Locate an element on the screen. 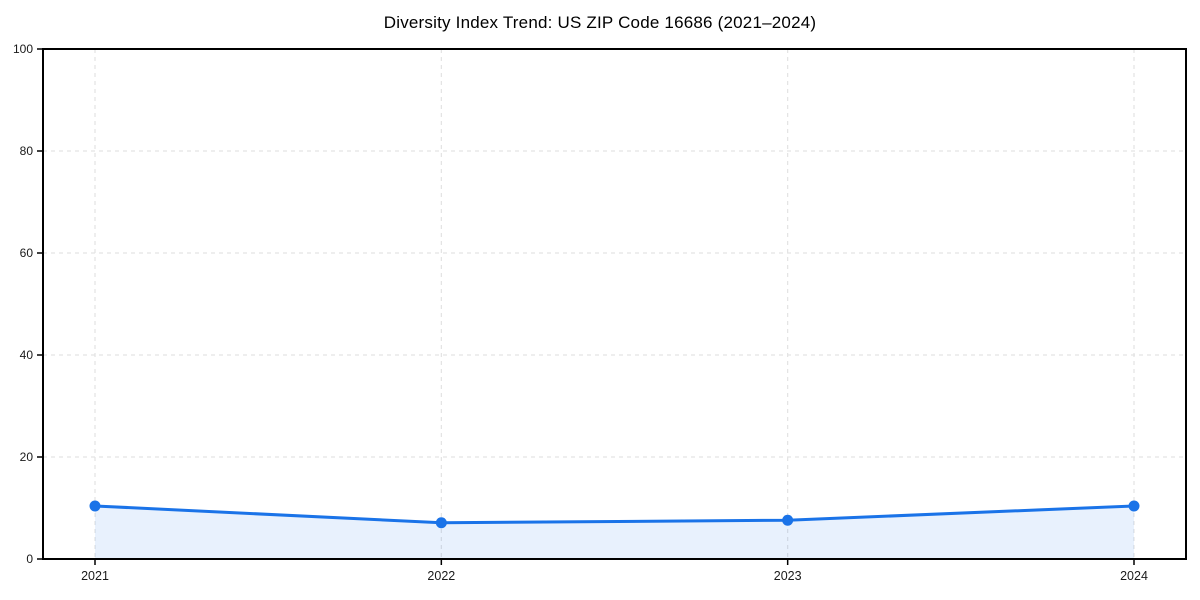 The height and width of the screenshot is (600, 1200). y-axis-tick-label: 20 is located at coordinates (27, 457).